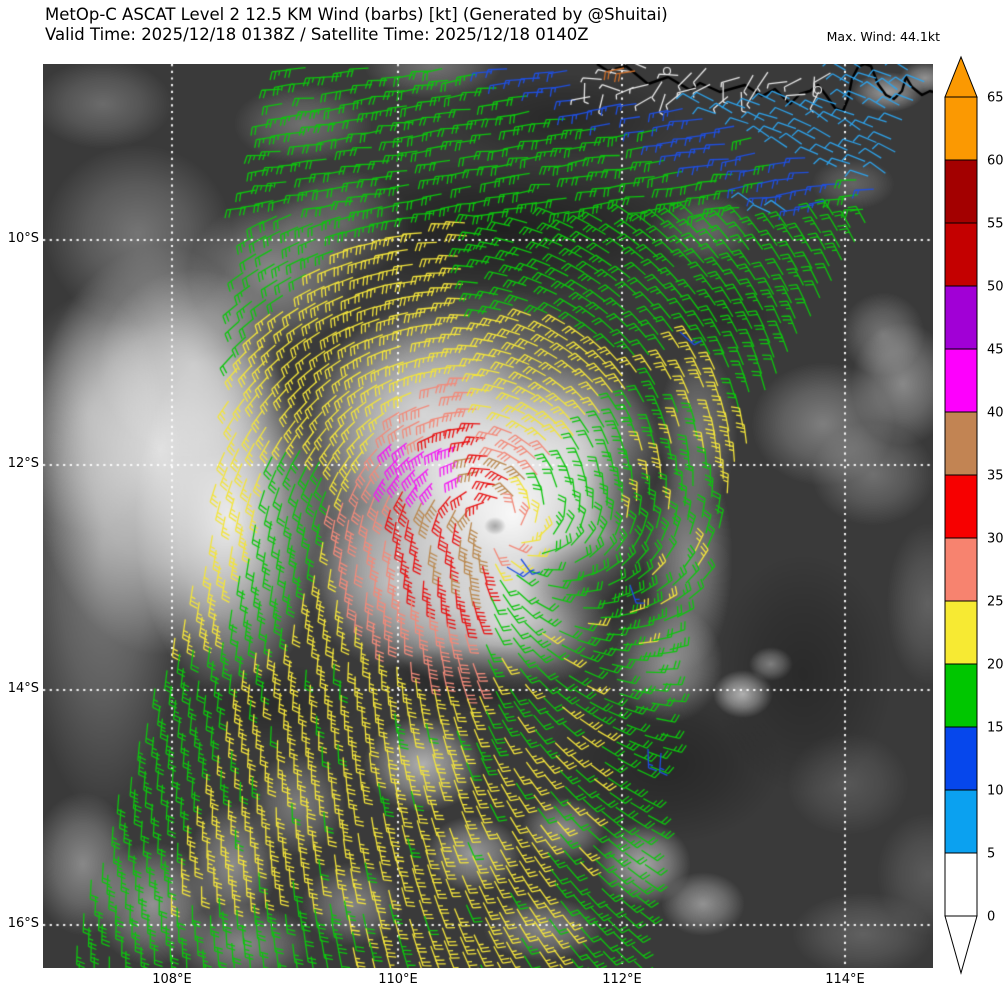 This screenshot has width=1008, height=997. What do you see at coordinates (991, 917) in the screenshot?
I see `colorbar-tick-label: 0` at bounding box center [991, 917].